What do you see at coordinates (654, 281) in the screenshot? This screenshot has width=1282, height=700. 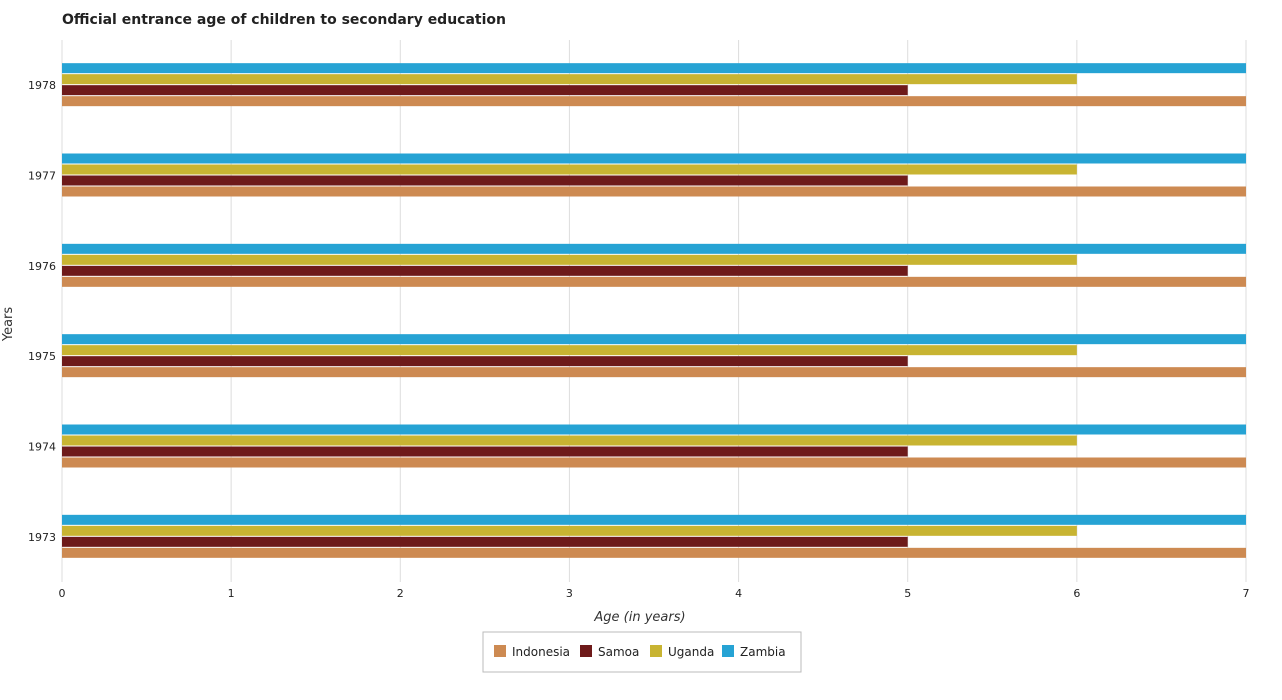 I see `bar-indonesia-1976` at bounding box center [654, 281].